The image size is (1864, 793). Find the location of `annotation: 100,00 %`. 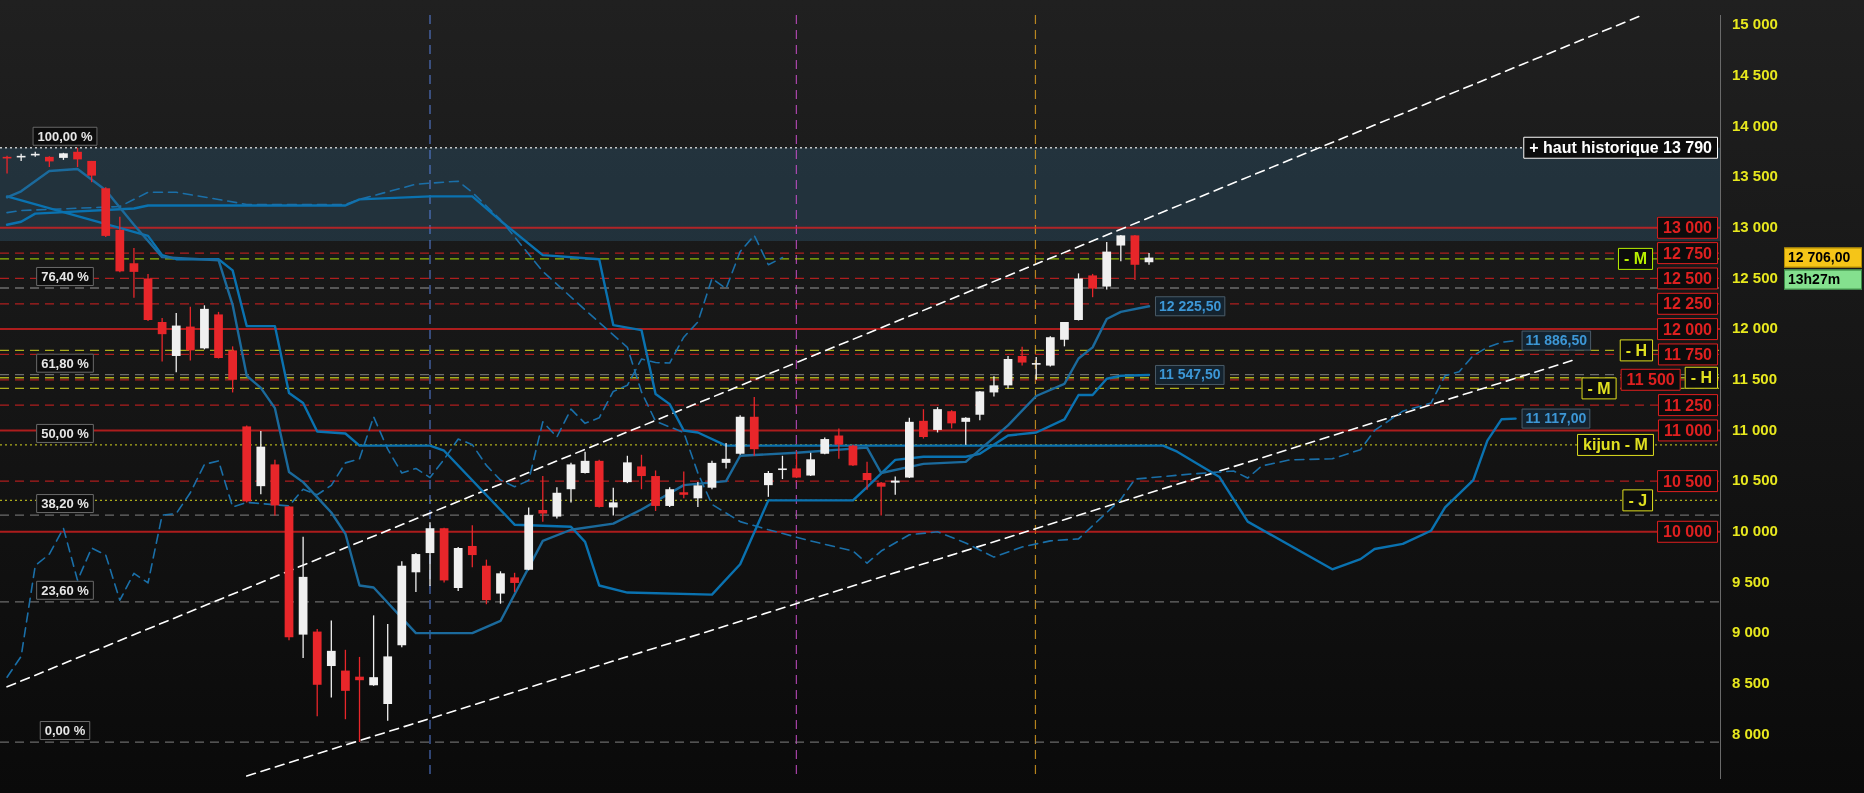

annotation: 100,00 % is located at coordinates (65, 136).